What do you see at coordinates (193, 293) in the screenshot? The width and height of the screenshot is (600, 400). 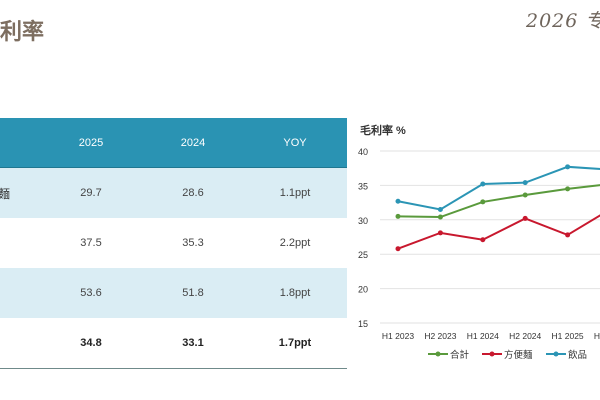 I see `cell-2024: 51.8` at bounding box center [193, 293].